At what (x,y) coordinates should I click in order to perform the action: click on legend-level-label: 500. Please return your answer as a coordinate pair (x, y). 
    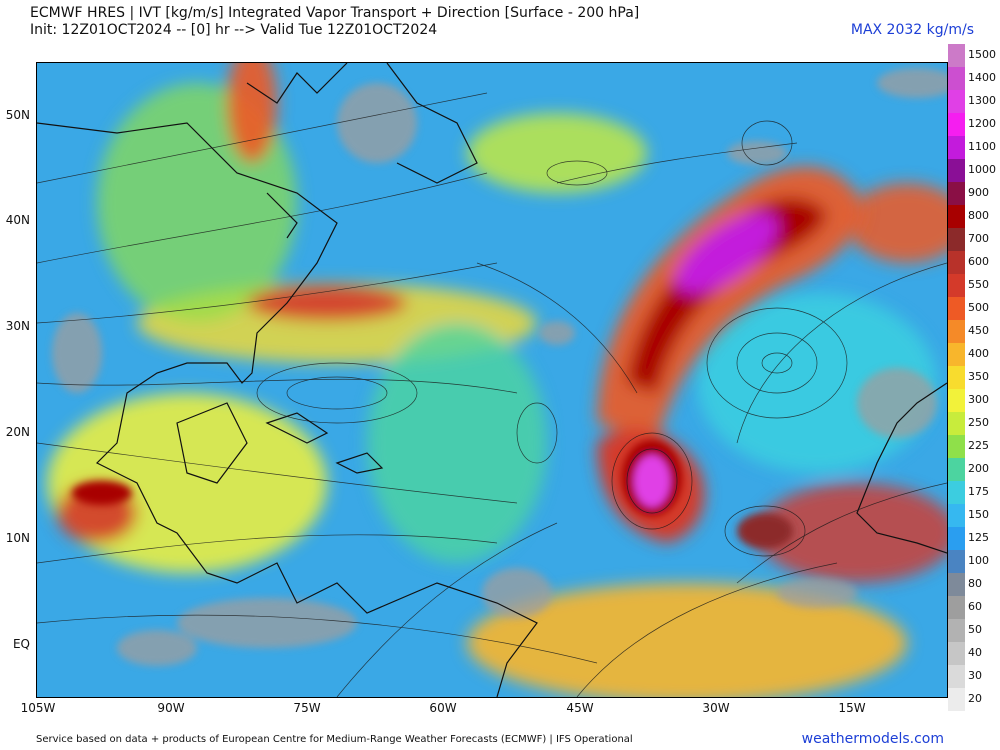
    Looking at the image, I should click on (978, 307).